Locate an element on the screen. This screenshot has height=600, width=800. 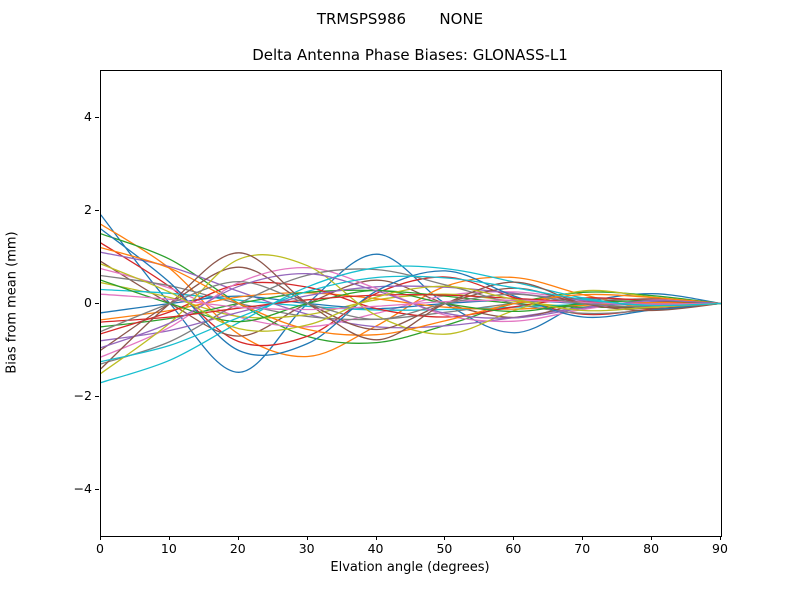
x-tick-label: 70 is located at coordinates (582, 548).